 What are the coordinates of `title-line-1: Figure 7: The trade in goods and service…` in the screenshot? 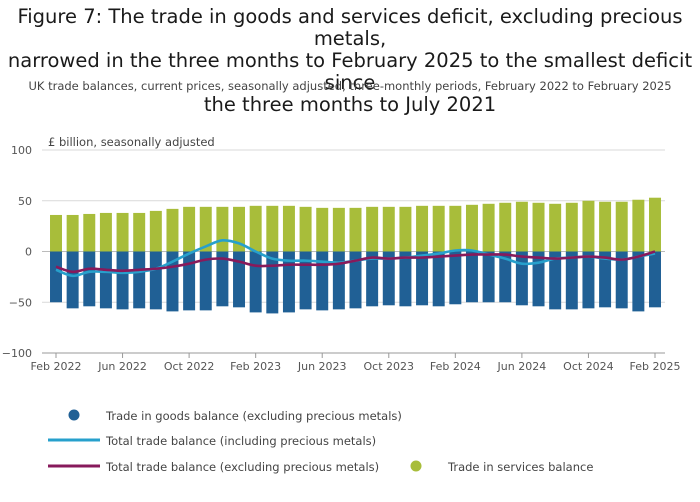 It's located at (350, 27).